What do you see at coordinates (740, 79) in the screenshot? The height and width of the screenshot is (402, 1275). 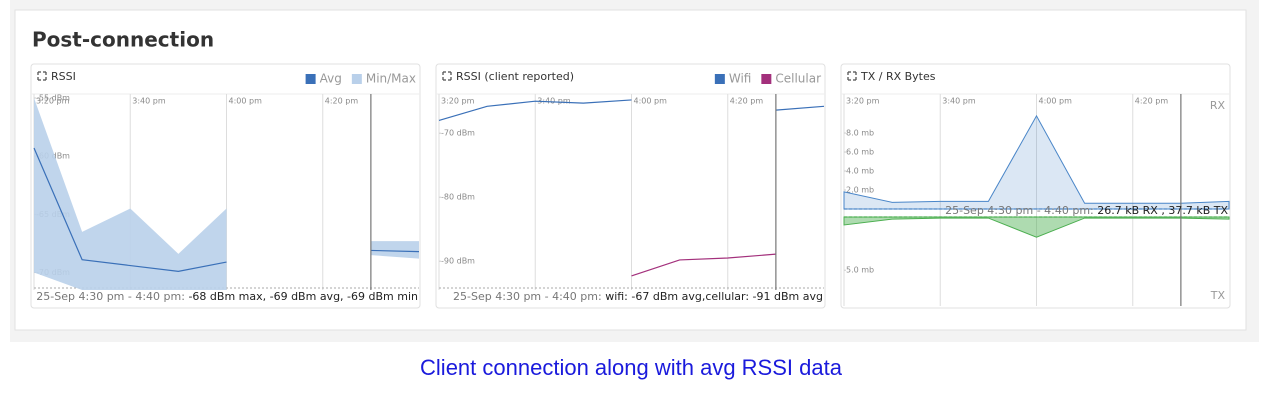 I see `legend-label: Wifi` at bounding box center [740, 79].